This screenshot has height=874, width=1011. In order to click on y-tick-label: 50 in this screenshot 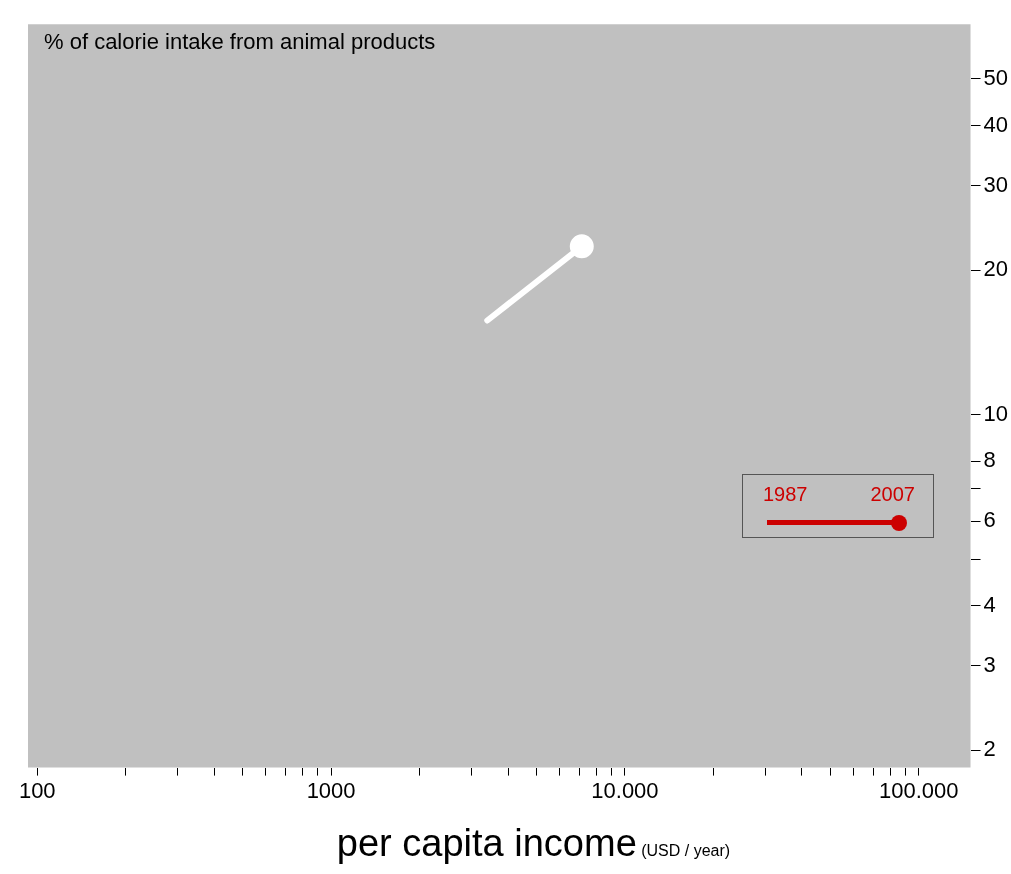, I will do `click(996, 77)`.